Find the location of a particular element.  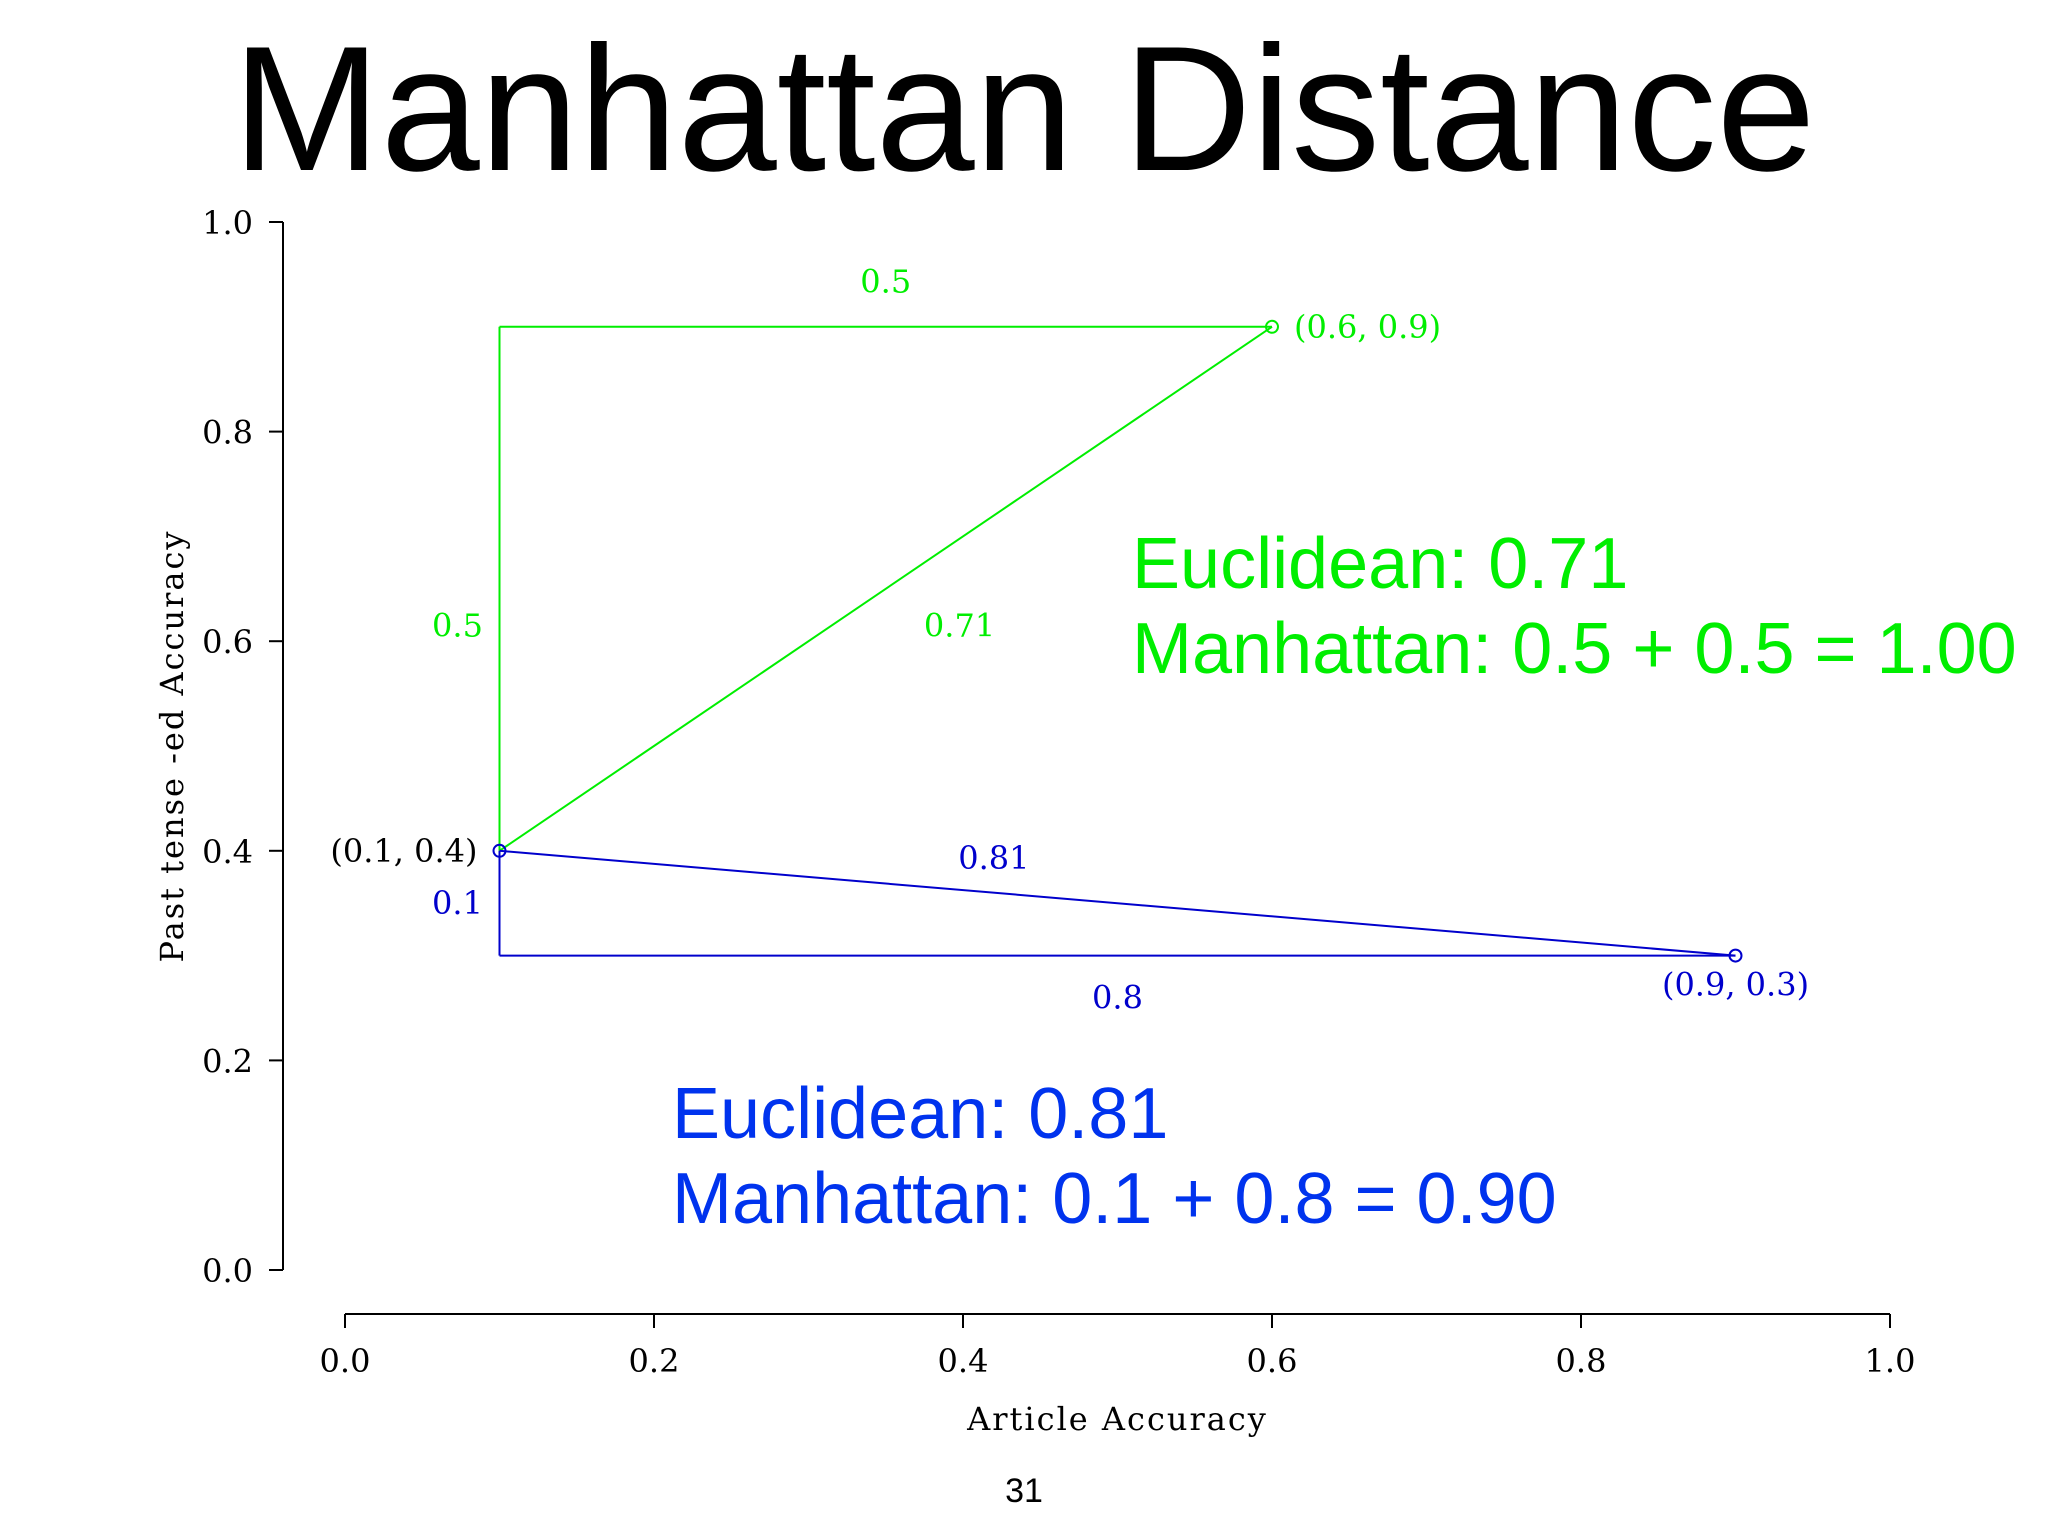

blue-euclidean-text: Euclidean: 0.81 is located at coordinates (920, 1114).